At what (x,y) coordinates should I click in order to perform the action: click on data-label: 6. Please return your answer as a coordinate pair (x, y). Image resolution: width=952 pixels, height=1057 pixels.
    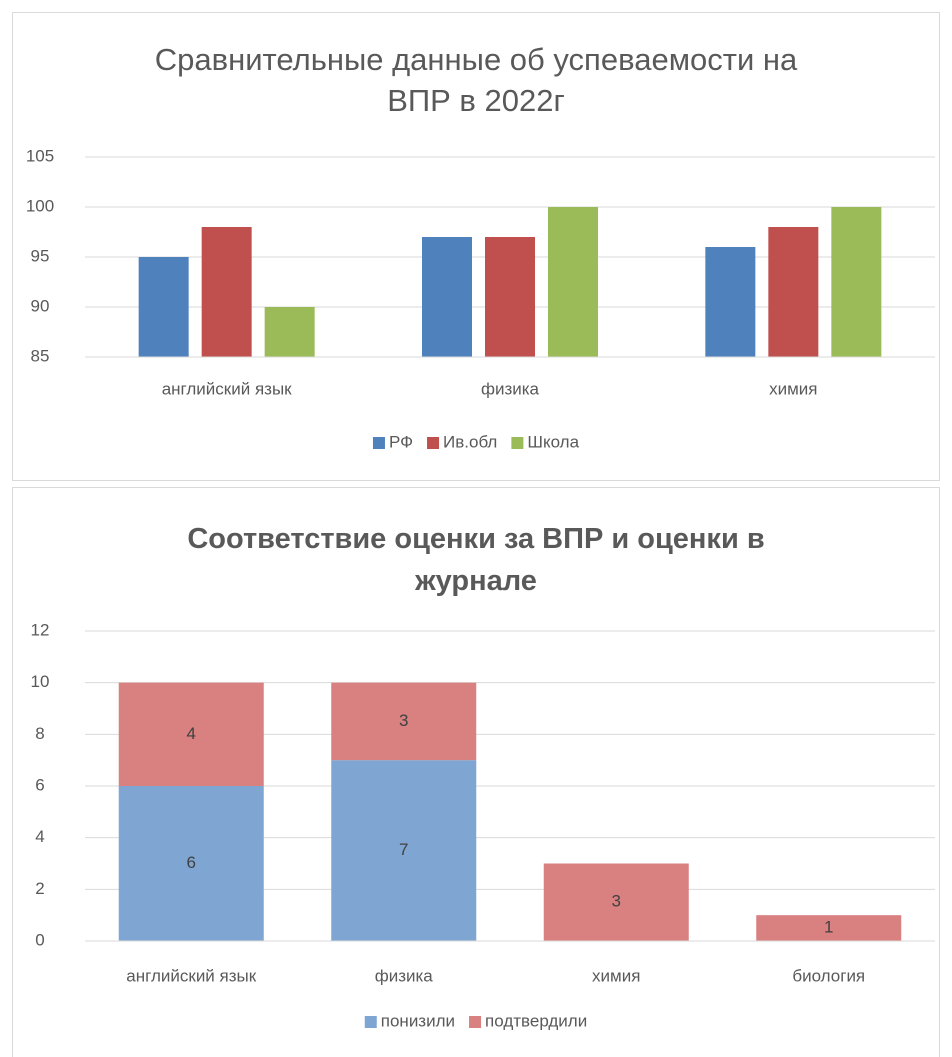
    Looking at the image, I should click on (191, 862).